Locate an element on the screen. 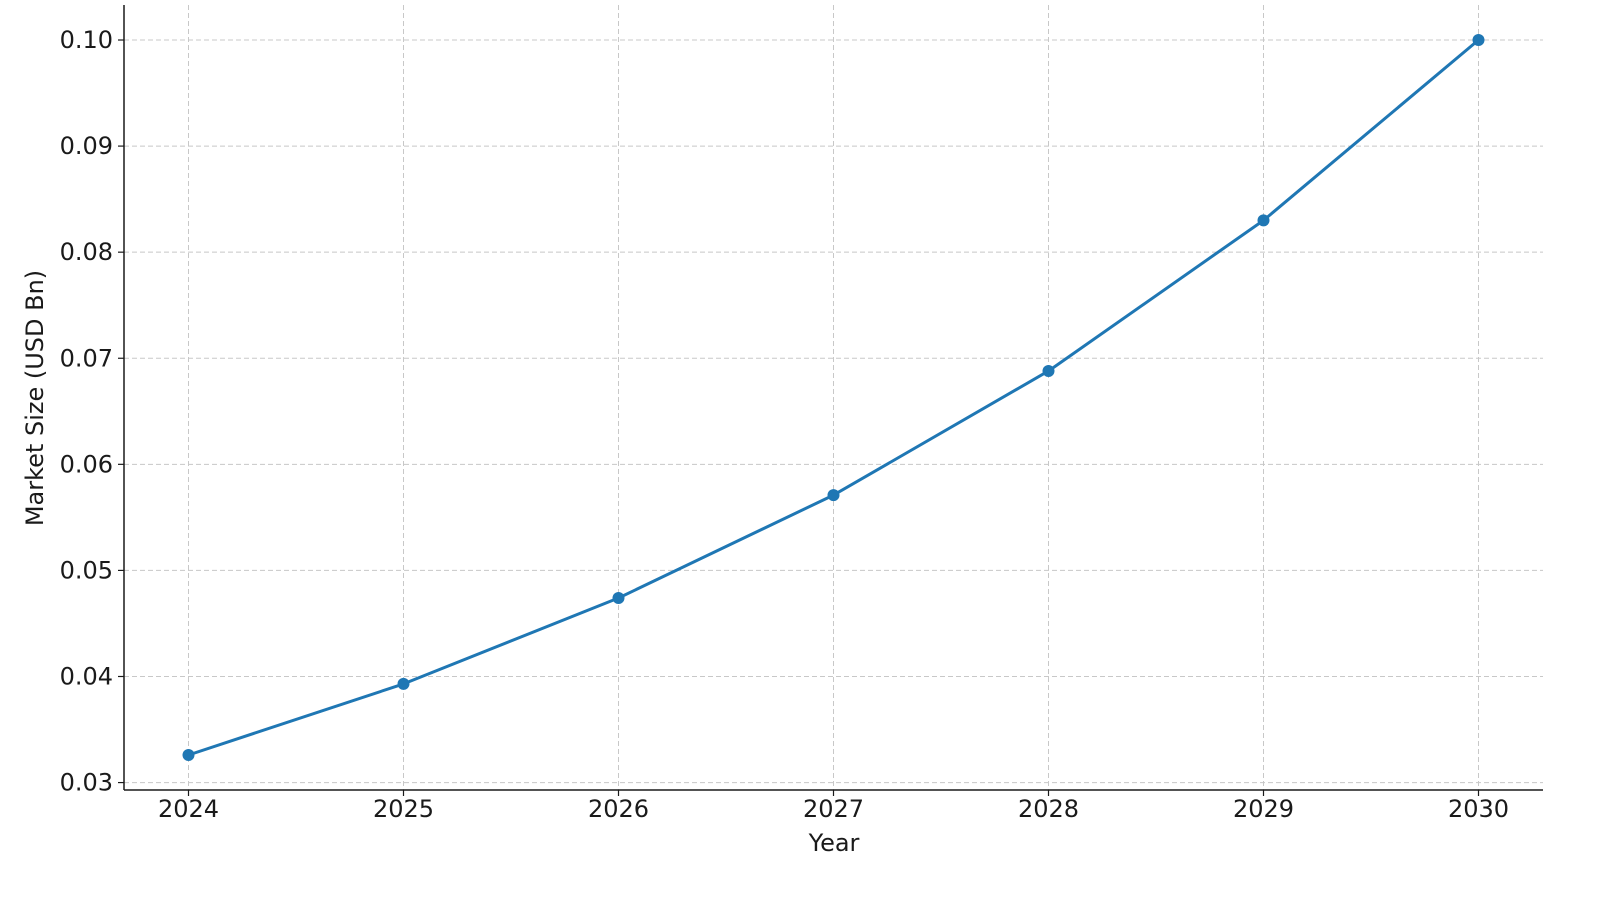 This screenshot has width=1600, height=904. x-axis-label: Year is located at coordinates (834, 843).